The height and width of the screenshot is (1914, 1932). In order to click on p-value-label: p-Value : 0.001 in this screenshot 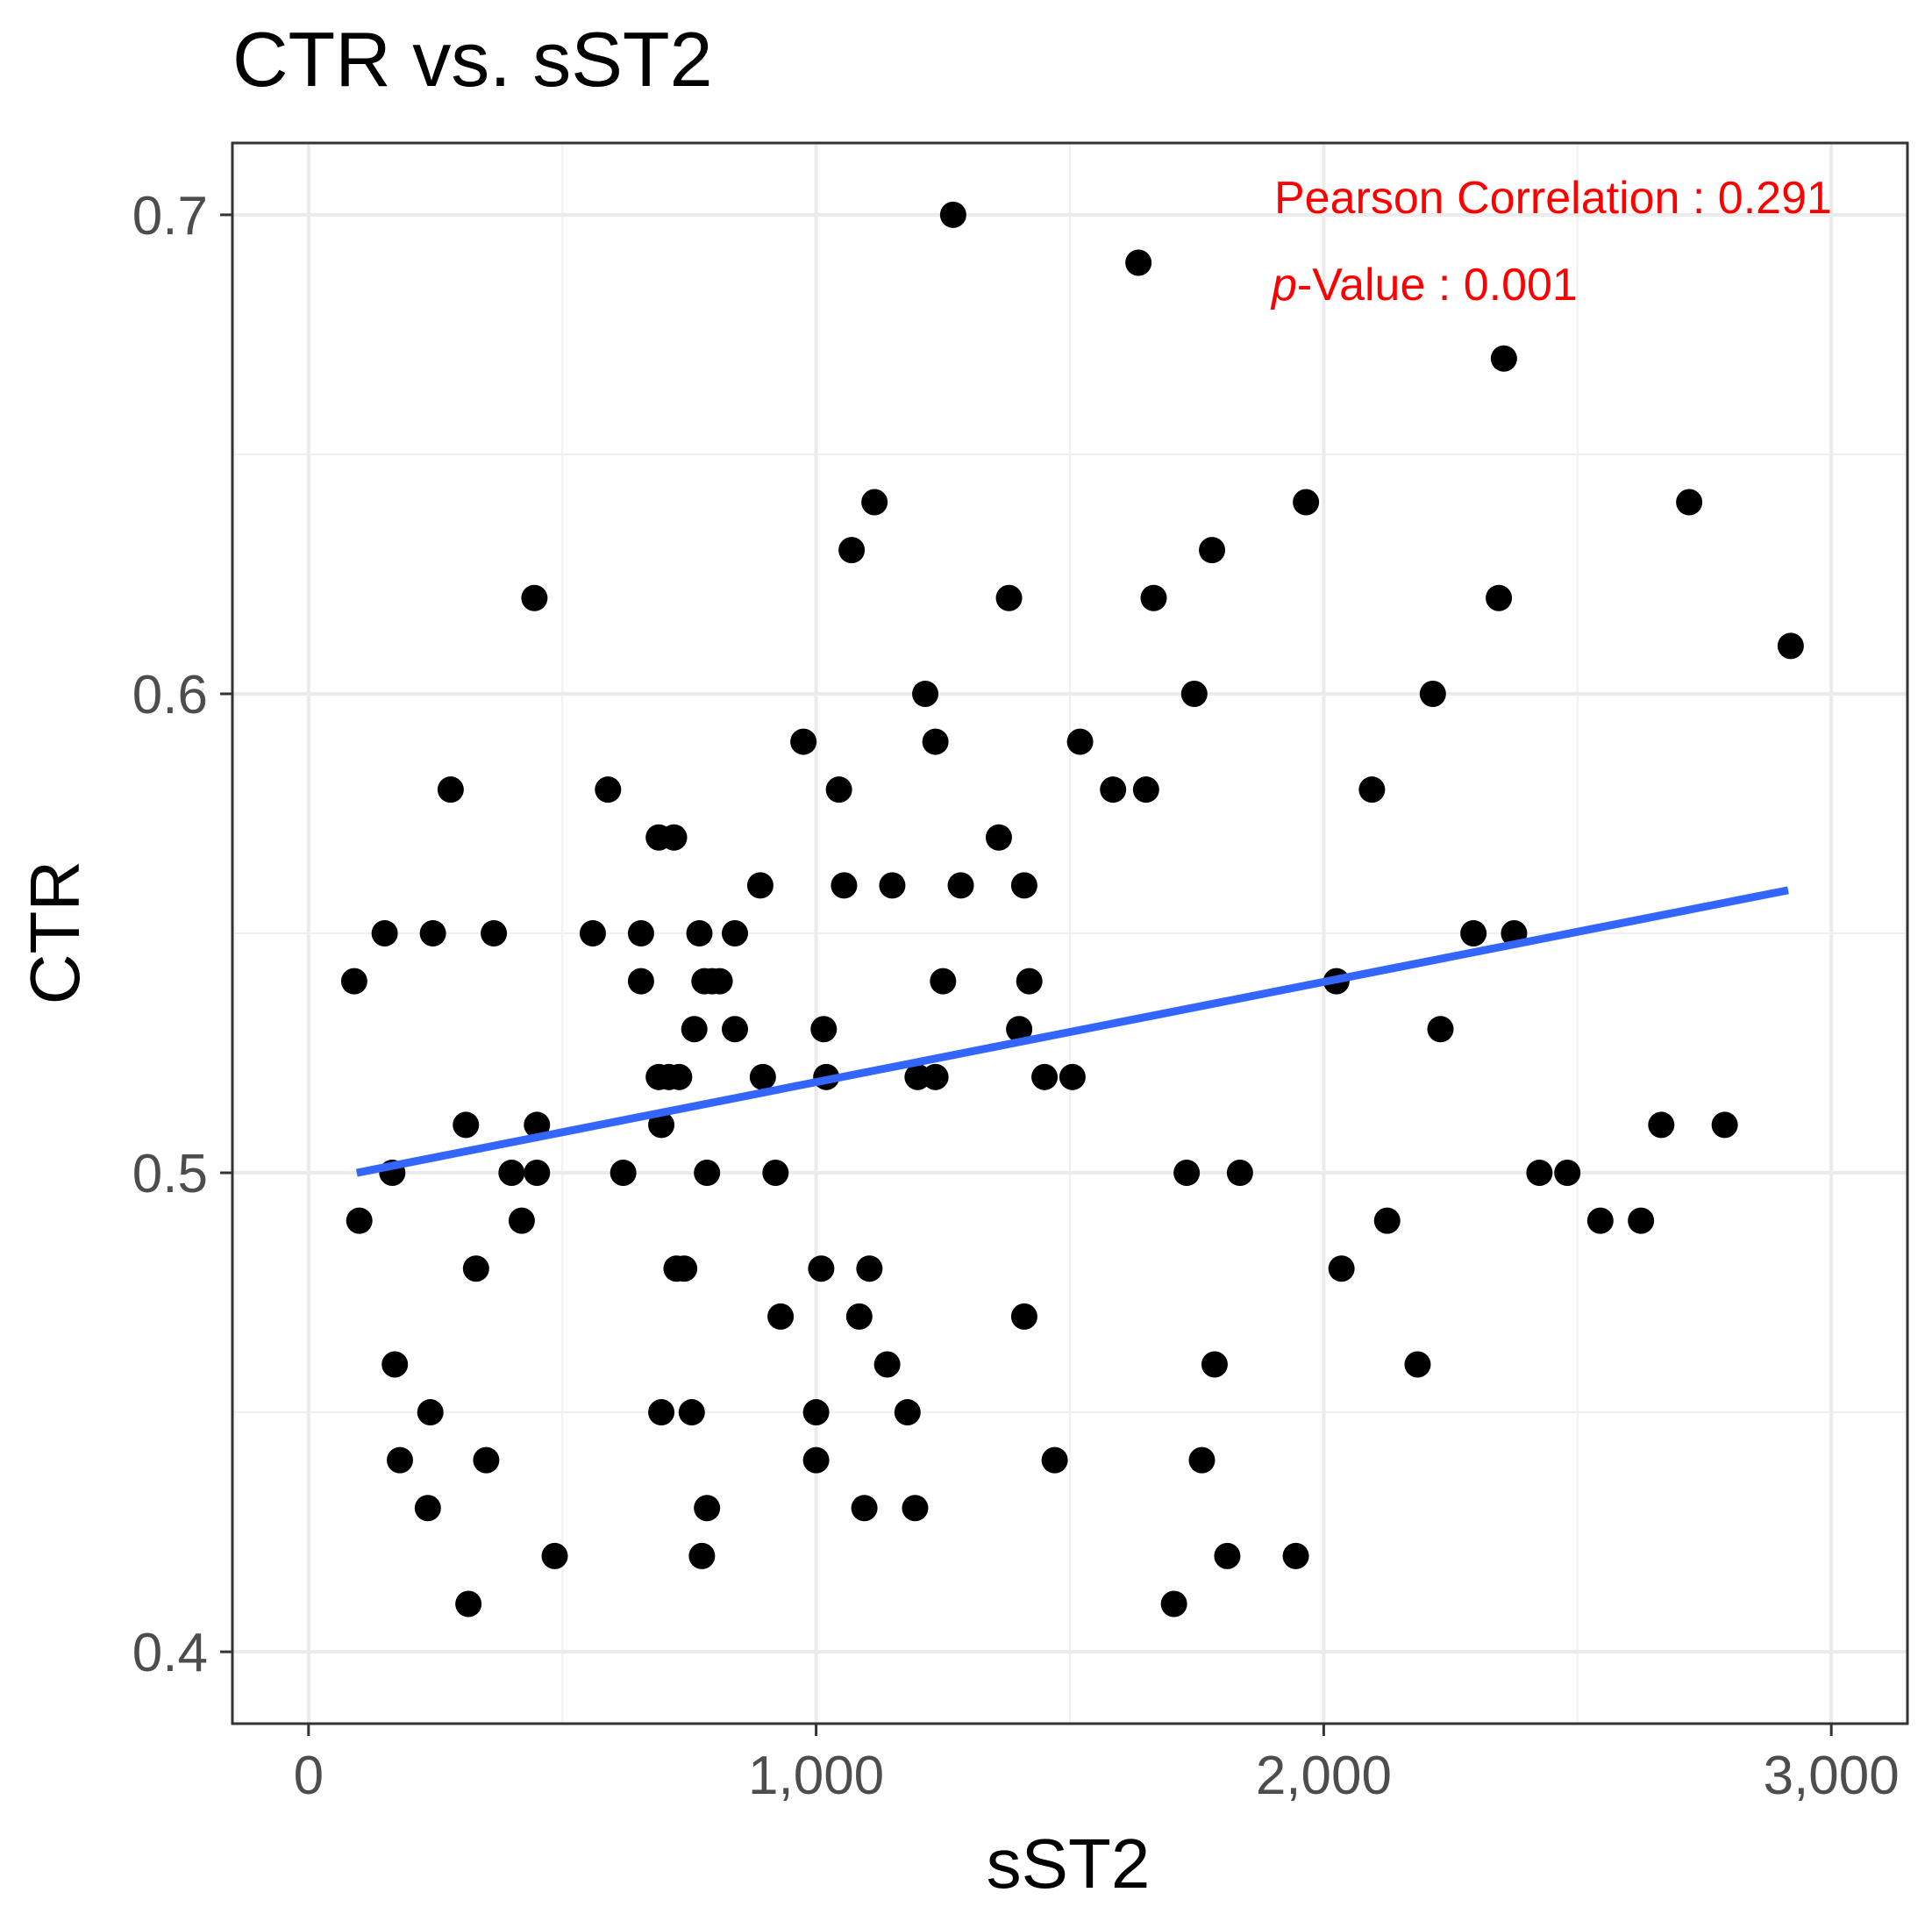, I will do `click(1424, 285)`.